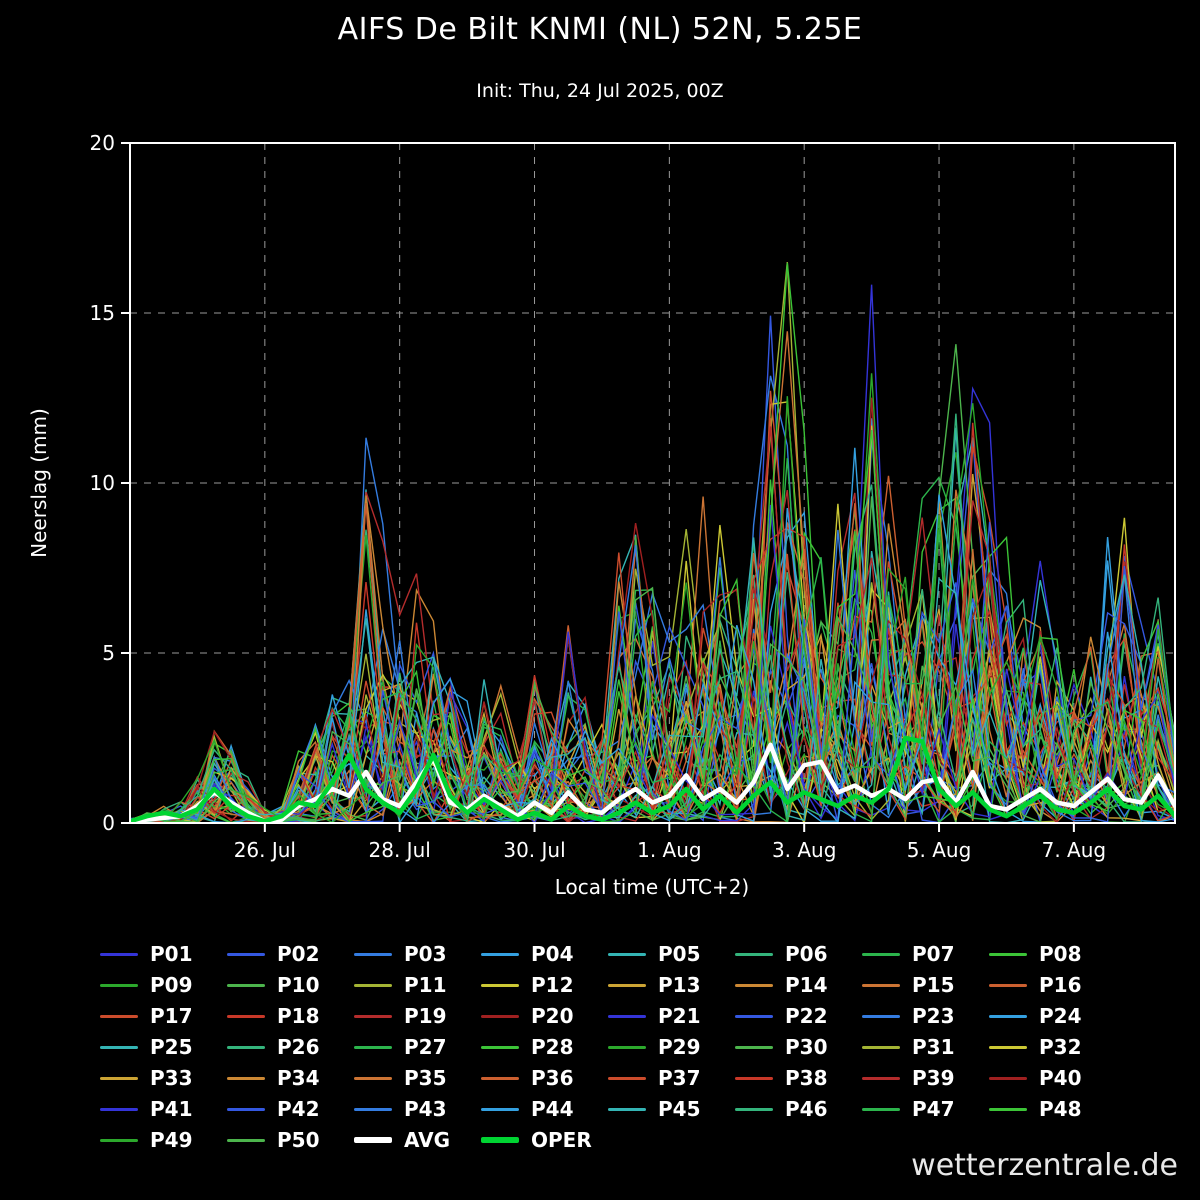  What do you see at coordinates (679, 1109) in the screenshot?
I see `legend-label: P45` at bounding box center [679, 1109].